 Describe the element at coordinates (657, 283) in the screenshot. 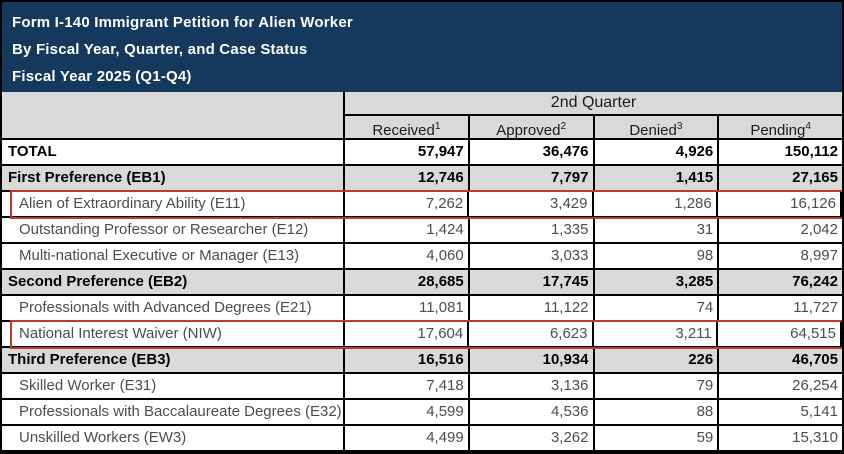

I see `denied-value: 3,285` at that location.